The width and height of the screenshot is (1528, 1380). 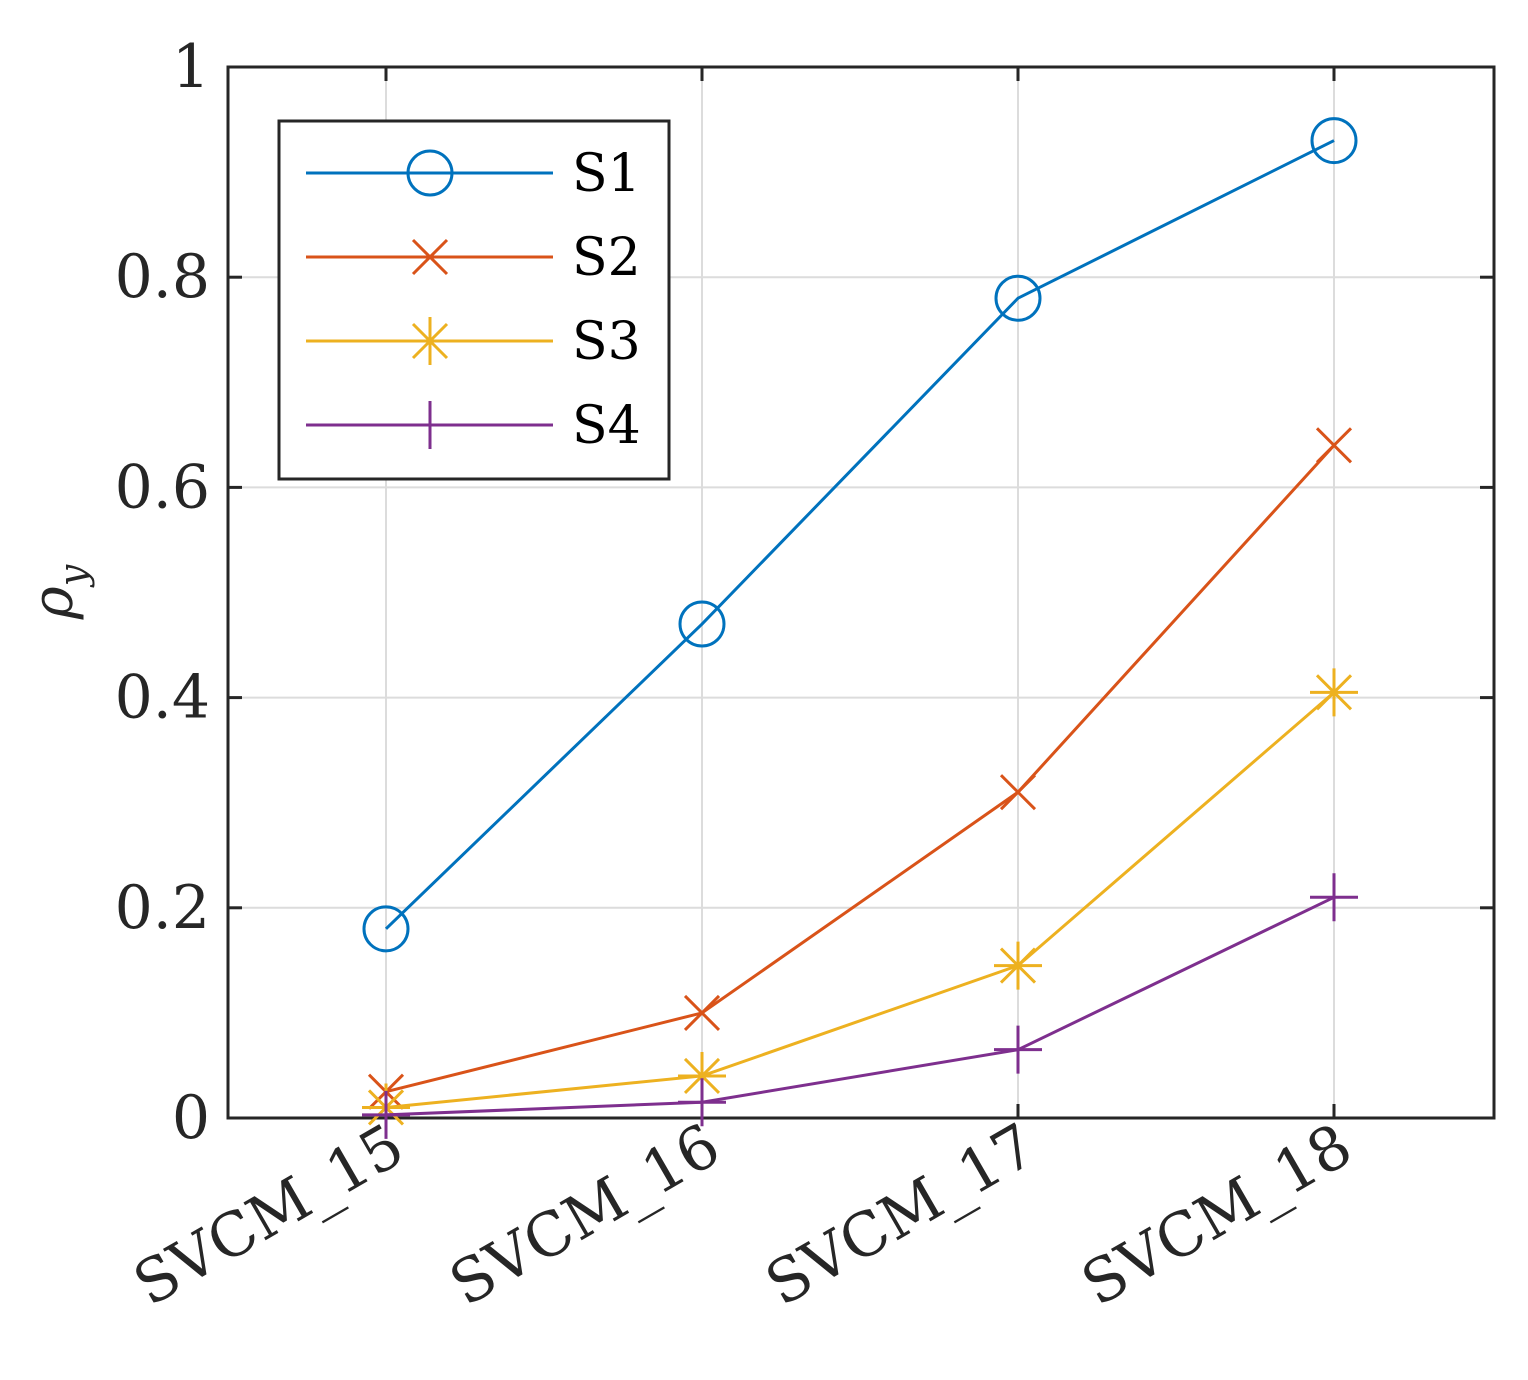 I want to click on legend-label: S3, so click(x=606, y=342).